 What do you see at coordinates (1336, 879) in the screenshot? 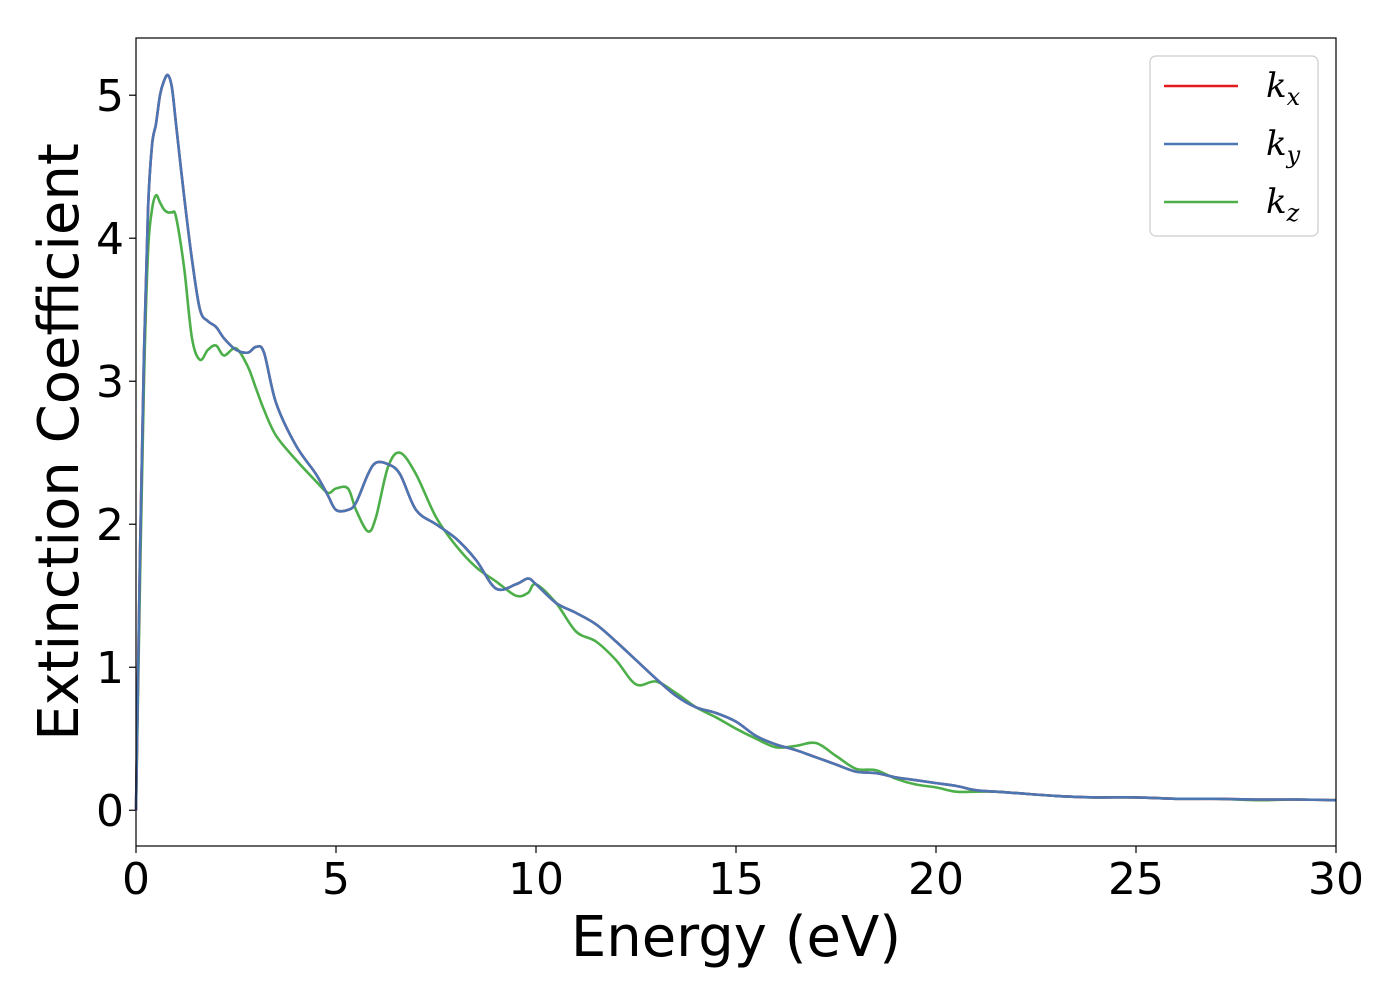
I see `x-tick-label: 30` at bounding box center [1336, 879].